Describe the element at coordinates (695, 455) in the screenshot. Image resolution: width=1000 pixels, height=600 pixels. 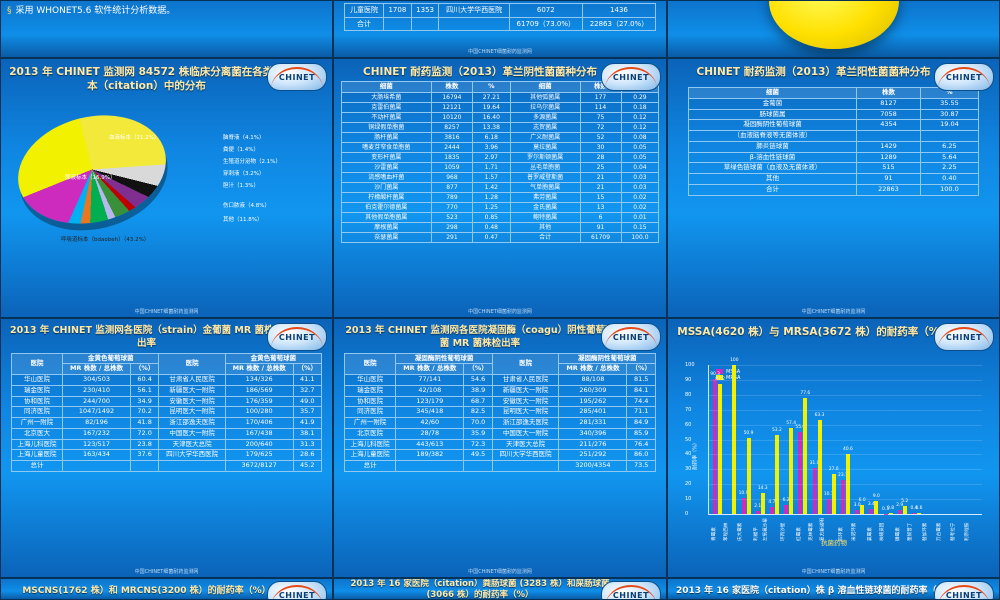
I see `y-axis-label: 耐药率（%）` at that location.